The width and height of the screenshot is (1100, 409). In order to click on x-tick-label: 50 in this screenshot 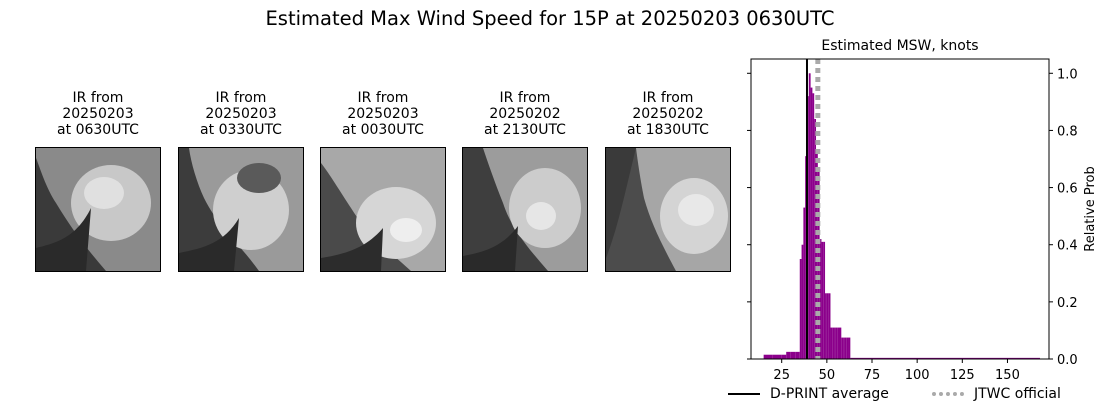, I will do `click(827, 375)`.